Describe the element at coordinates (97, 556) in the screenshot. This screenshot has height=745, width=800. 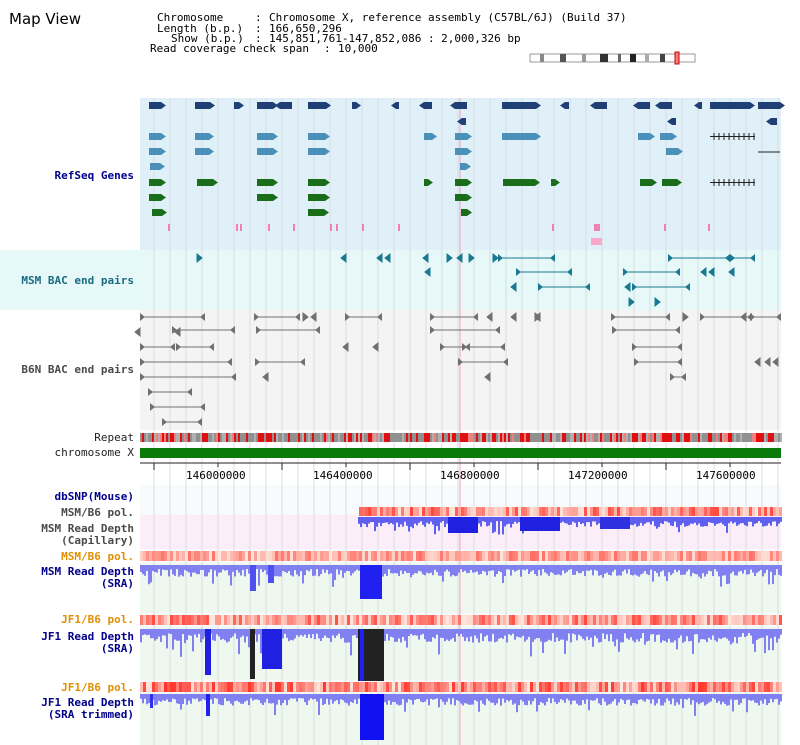
I see `track-label-msm-b6-pol-2: MSM/B6 pol.` at that location.